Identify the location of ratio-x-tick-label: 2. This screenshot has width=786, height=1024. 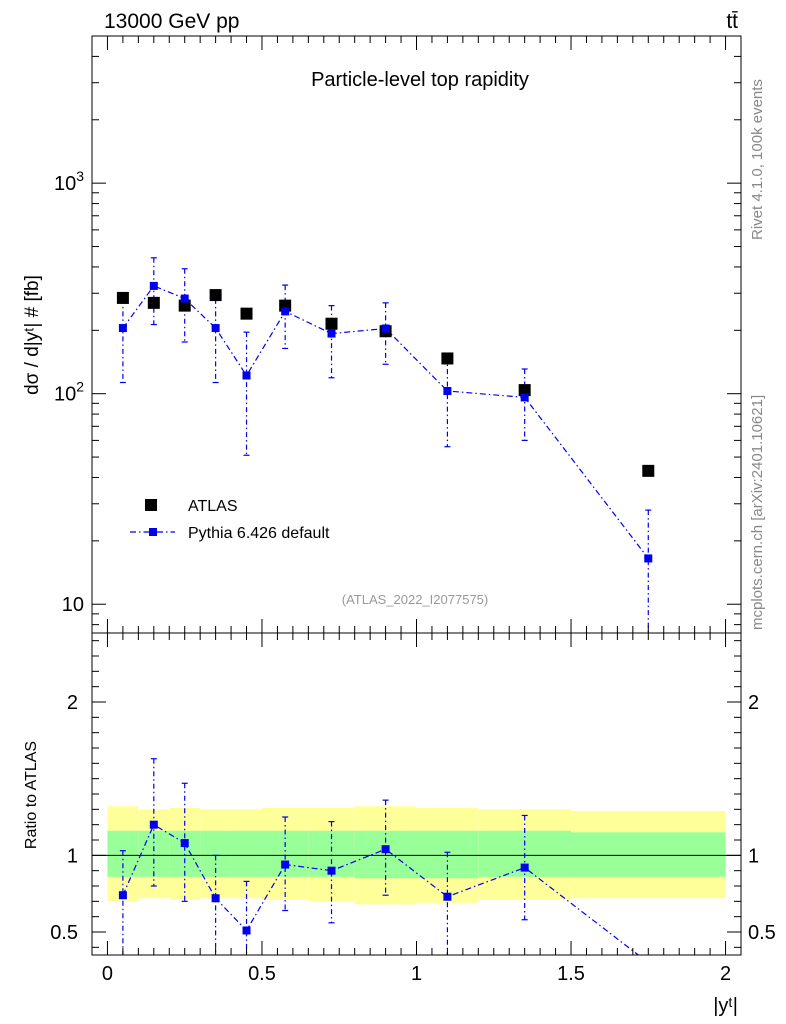
(725, 974).